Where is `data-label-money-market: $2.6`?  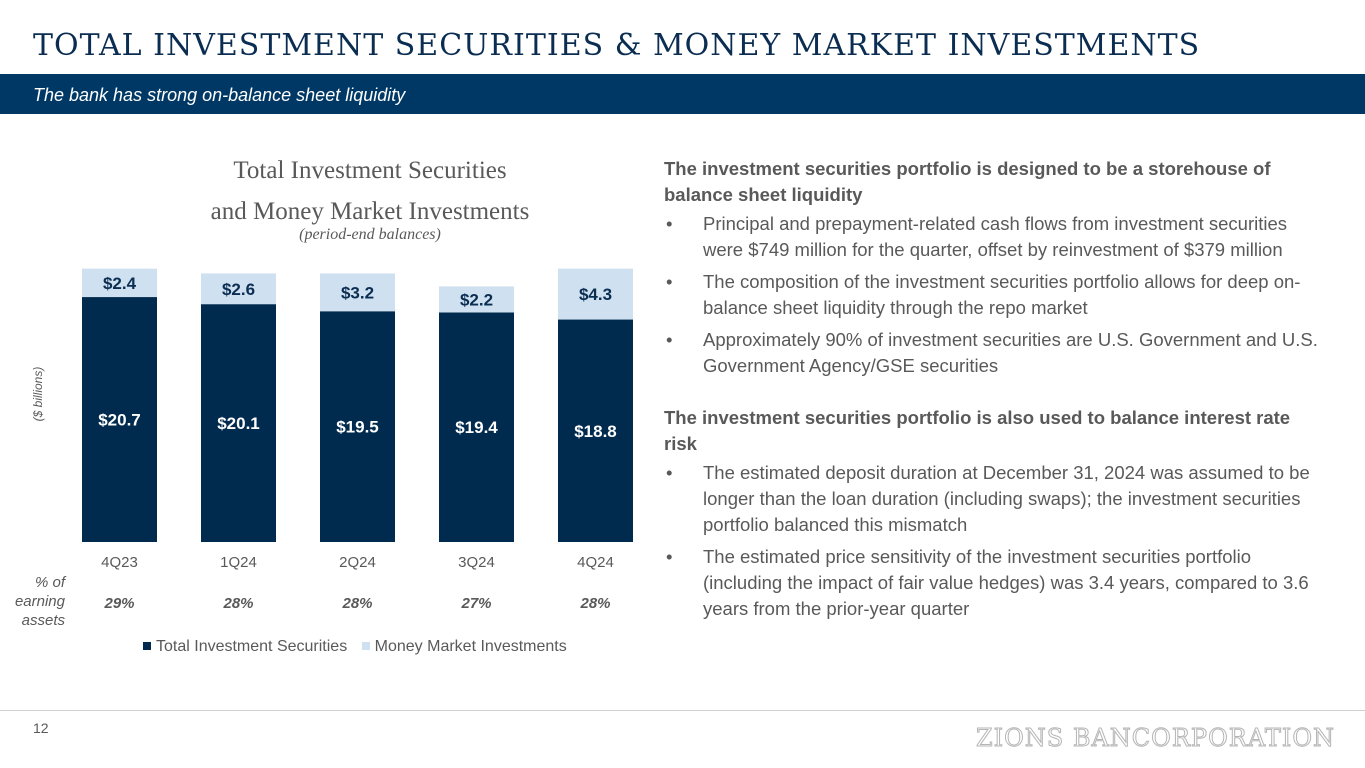
data-label-money-market: $2.6 is located at coordinates (238, 289).